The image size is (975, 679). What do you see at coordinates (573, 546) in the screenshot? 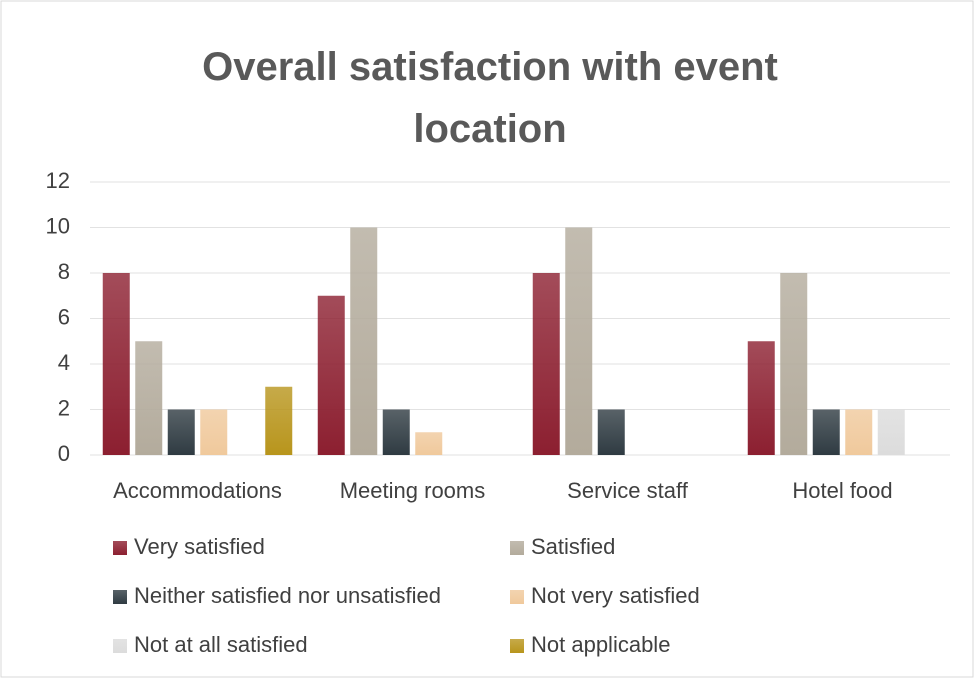
I see `legend-label: Satisfied` at bounding box center [573, 546].